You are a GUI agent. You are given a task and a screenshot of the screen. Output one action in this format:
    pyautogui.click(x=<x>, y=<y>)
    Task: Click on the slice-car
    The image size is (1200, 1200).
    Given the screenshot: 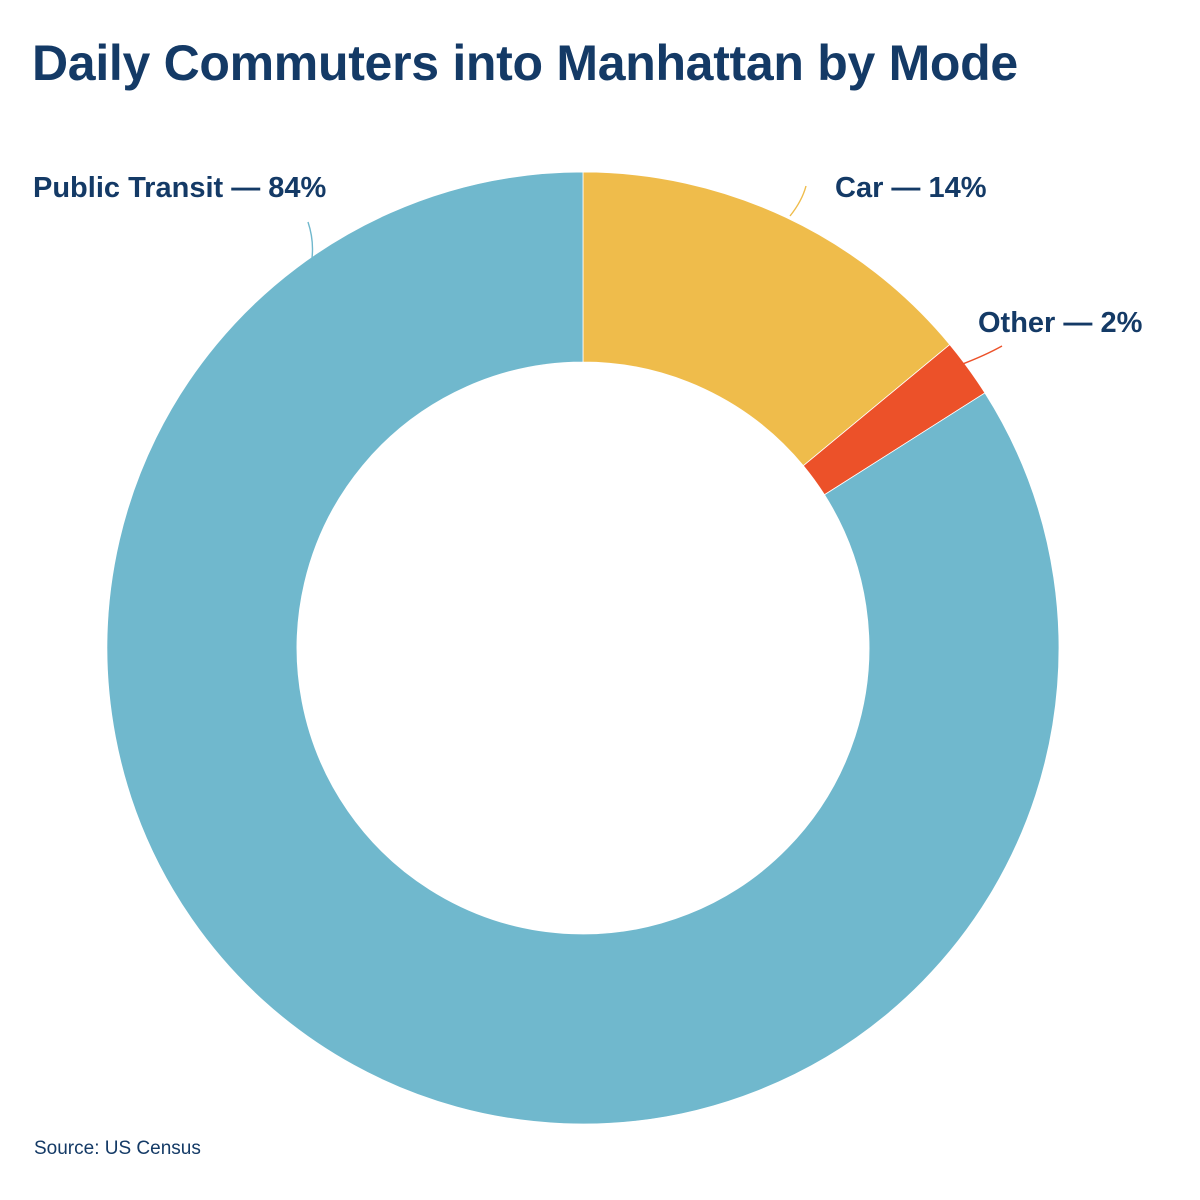 What is the action you would take?
    pyautogui.click(x=766, y=319)
    